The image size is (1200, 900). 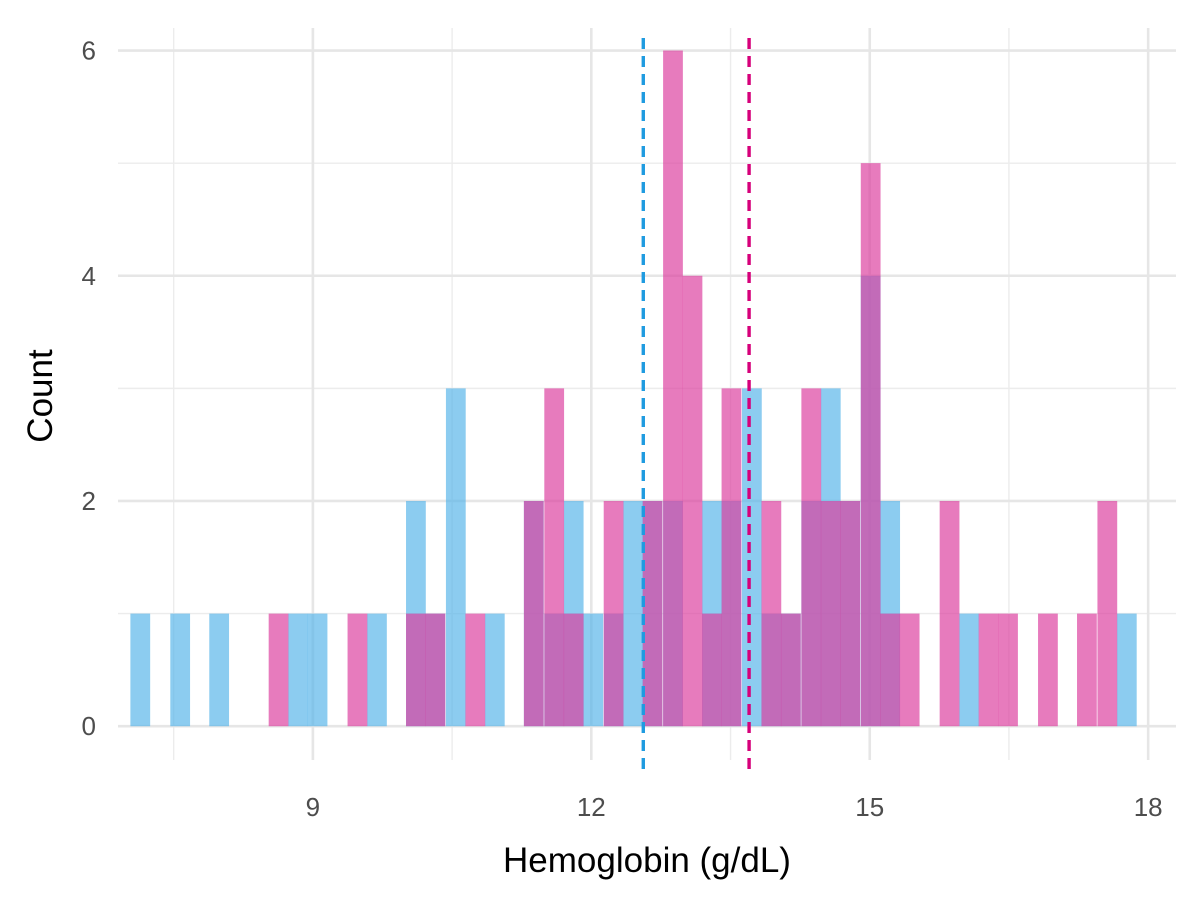 I want to click on reference-lines, so click(x=696, y=404).